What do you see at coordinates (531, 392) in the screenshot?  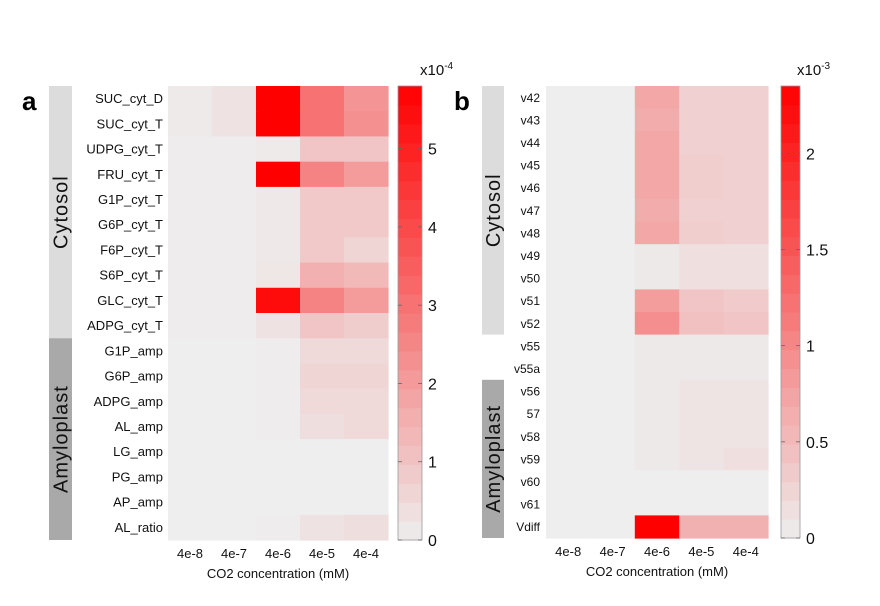 I see `row-label: v56` at bounding box center [531, 392].